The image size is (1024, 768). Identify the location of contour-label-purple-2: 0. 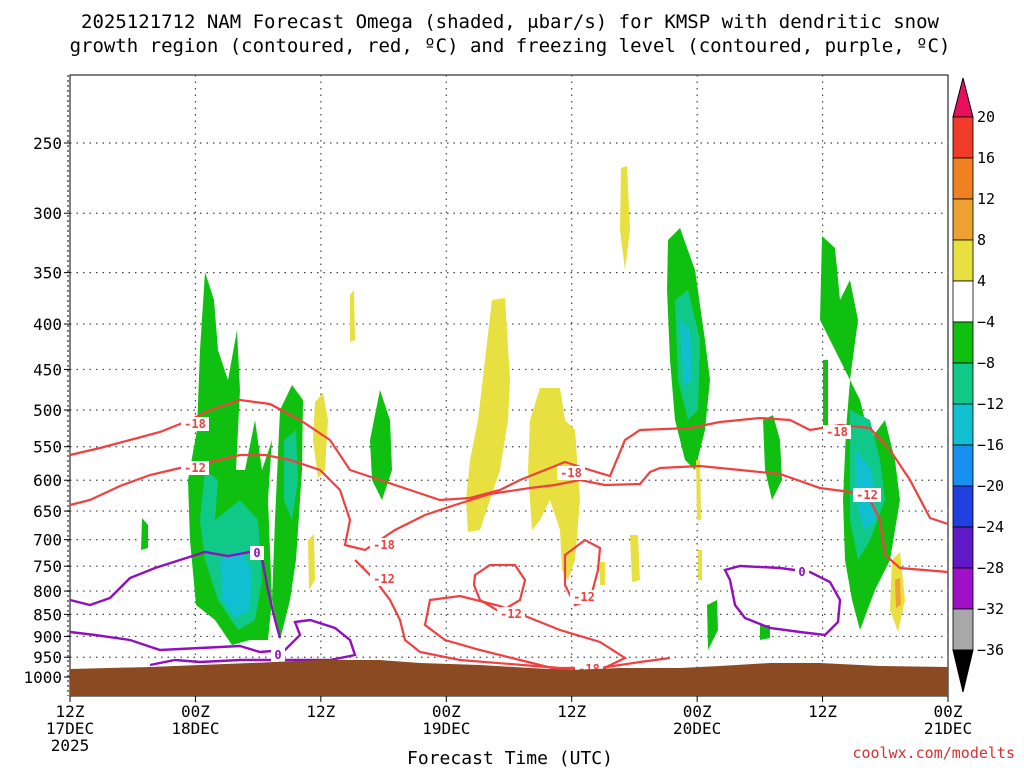
(277, 655).